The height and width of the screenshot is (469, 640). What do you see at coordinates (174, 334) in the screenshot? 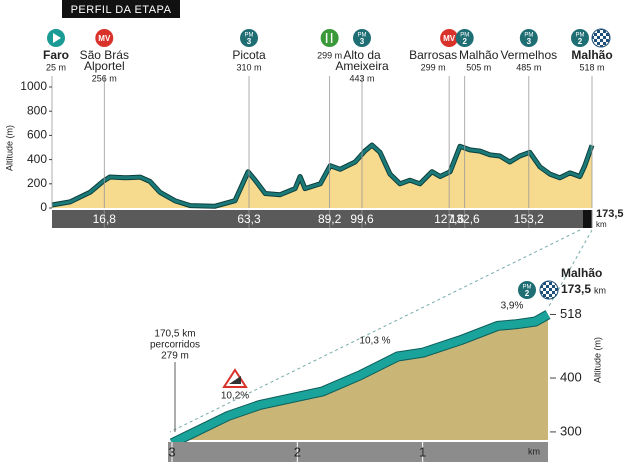
I see `annotation: 170,5 km` at bounding box center [174, 334].